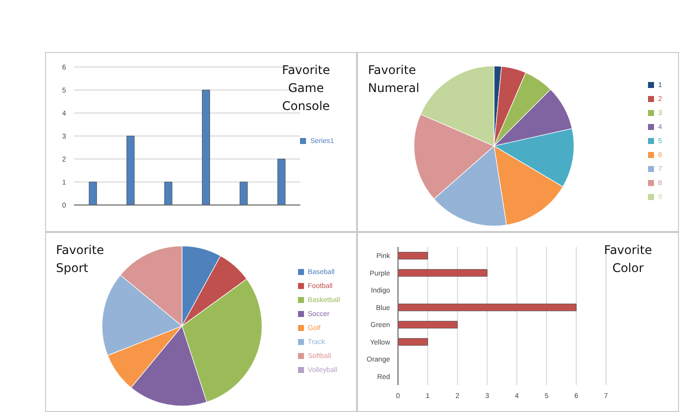  What do you see at coordinates (394, 79) in the screenshot?
I see `text: Favorite Numeral` at bounding box center [394, 79].